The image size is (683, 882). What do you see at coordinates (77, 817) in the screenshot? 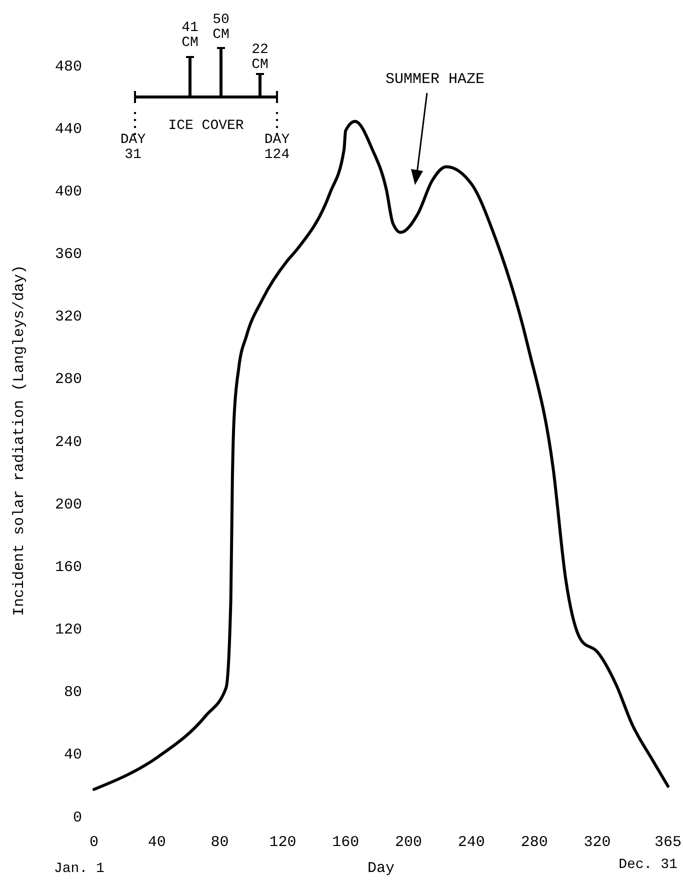
I see `y-tick-label: 0` at bounding box center [77, 817].